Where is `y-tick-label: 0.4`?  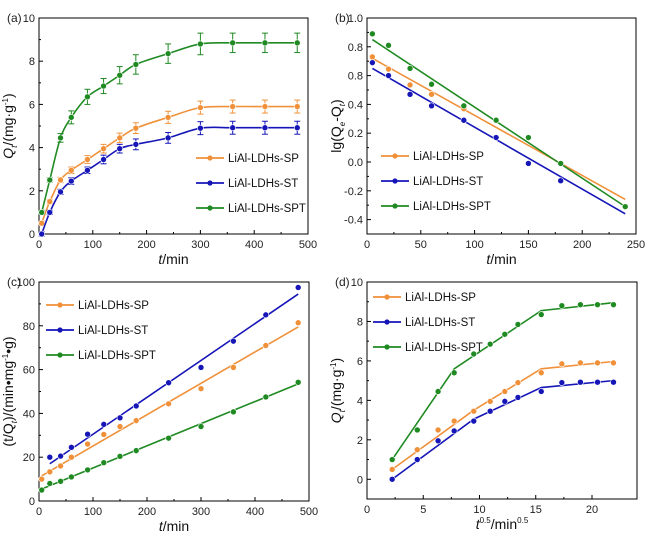
y-tick-label: 0.4 is located at coordinates (355, 105).